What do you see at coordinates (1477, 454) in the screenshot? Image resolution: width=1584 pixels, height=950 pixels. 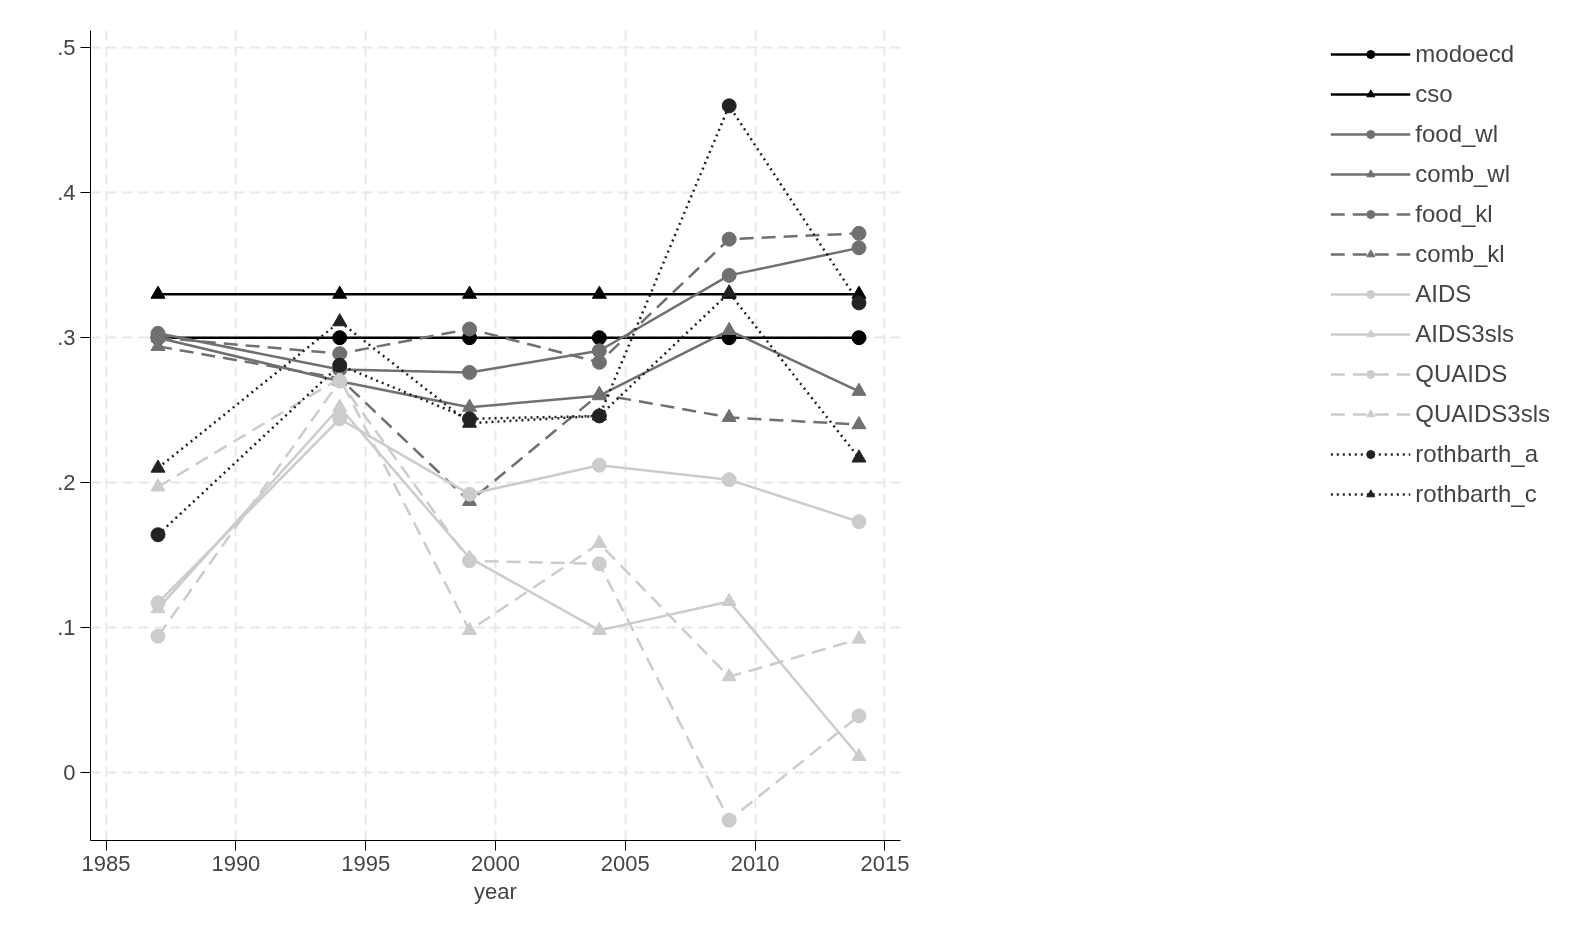 I see `legend-label: rothbarth_a` at bounding box center [1477, 454].